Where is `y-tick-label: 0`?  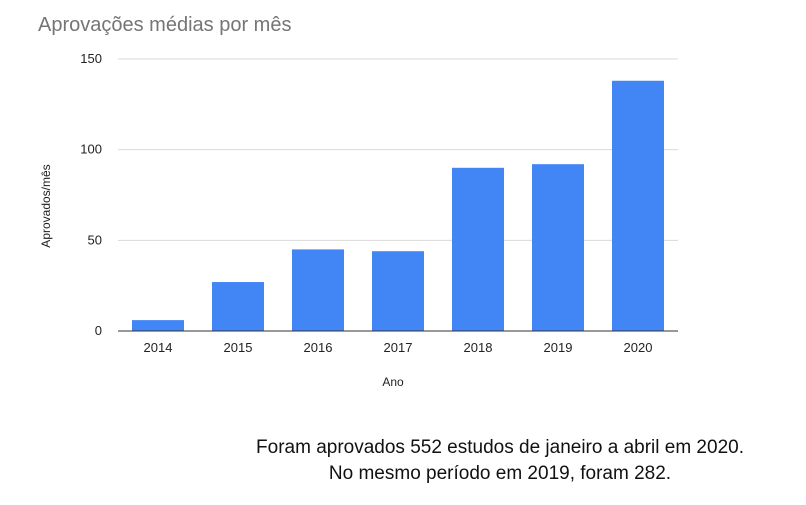
y-tick-label: 0 is located at coordinates (98, 330).